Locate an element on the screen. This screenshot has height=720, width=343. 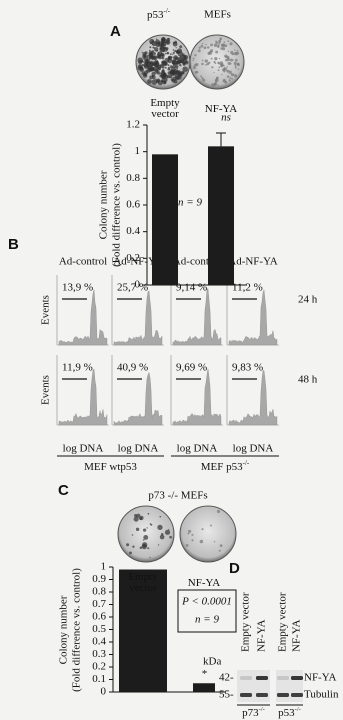
percentage: 9,69 % is located at coordinates (191, 368).